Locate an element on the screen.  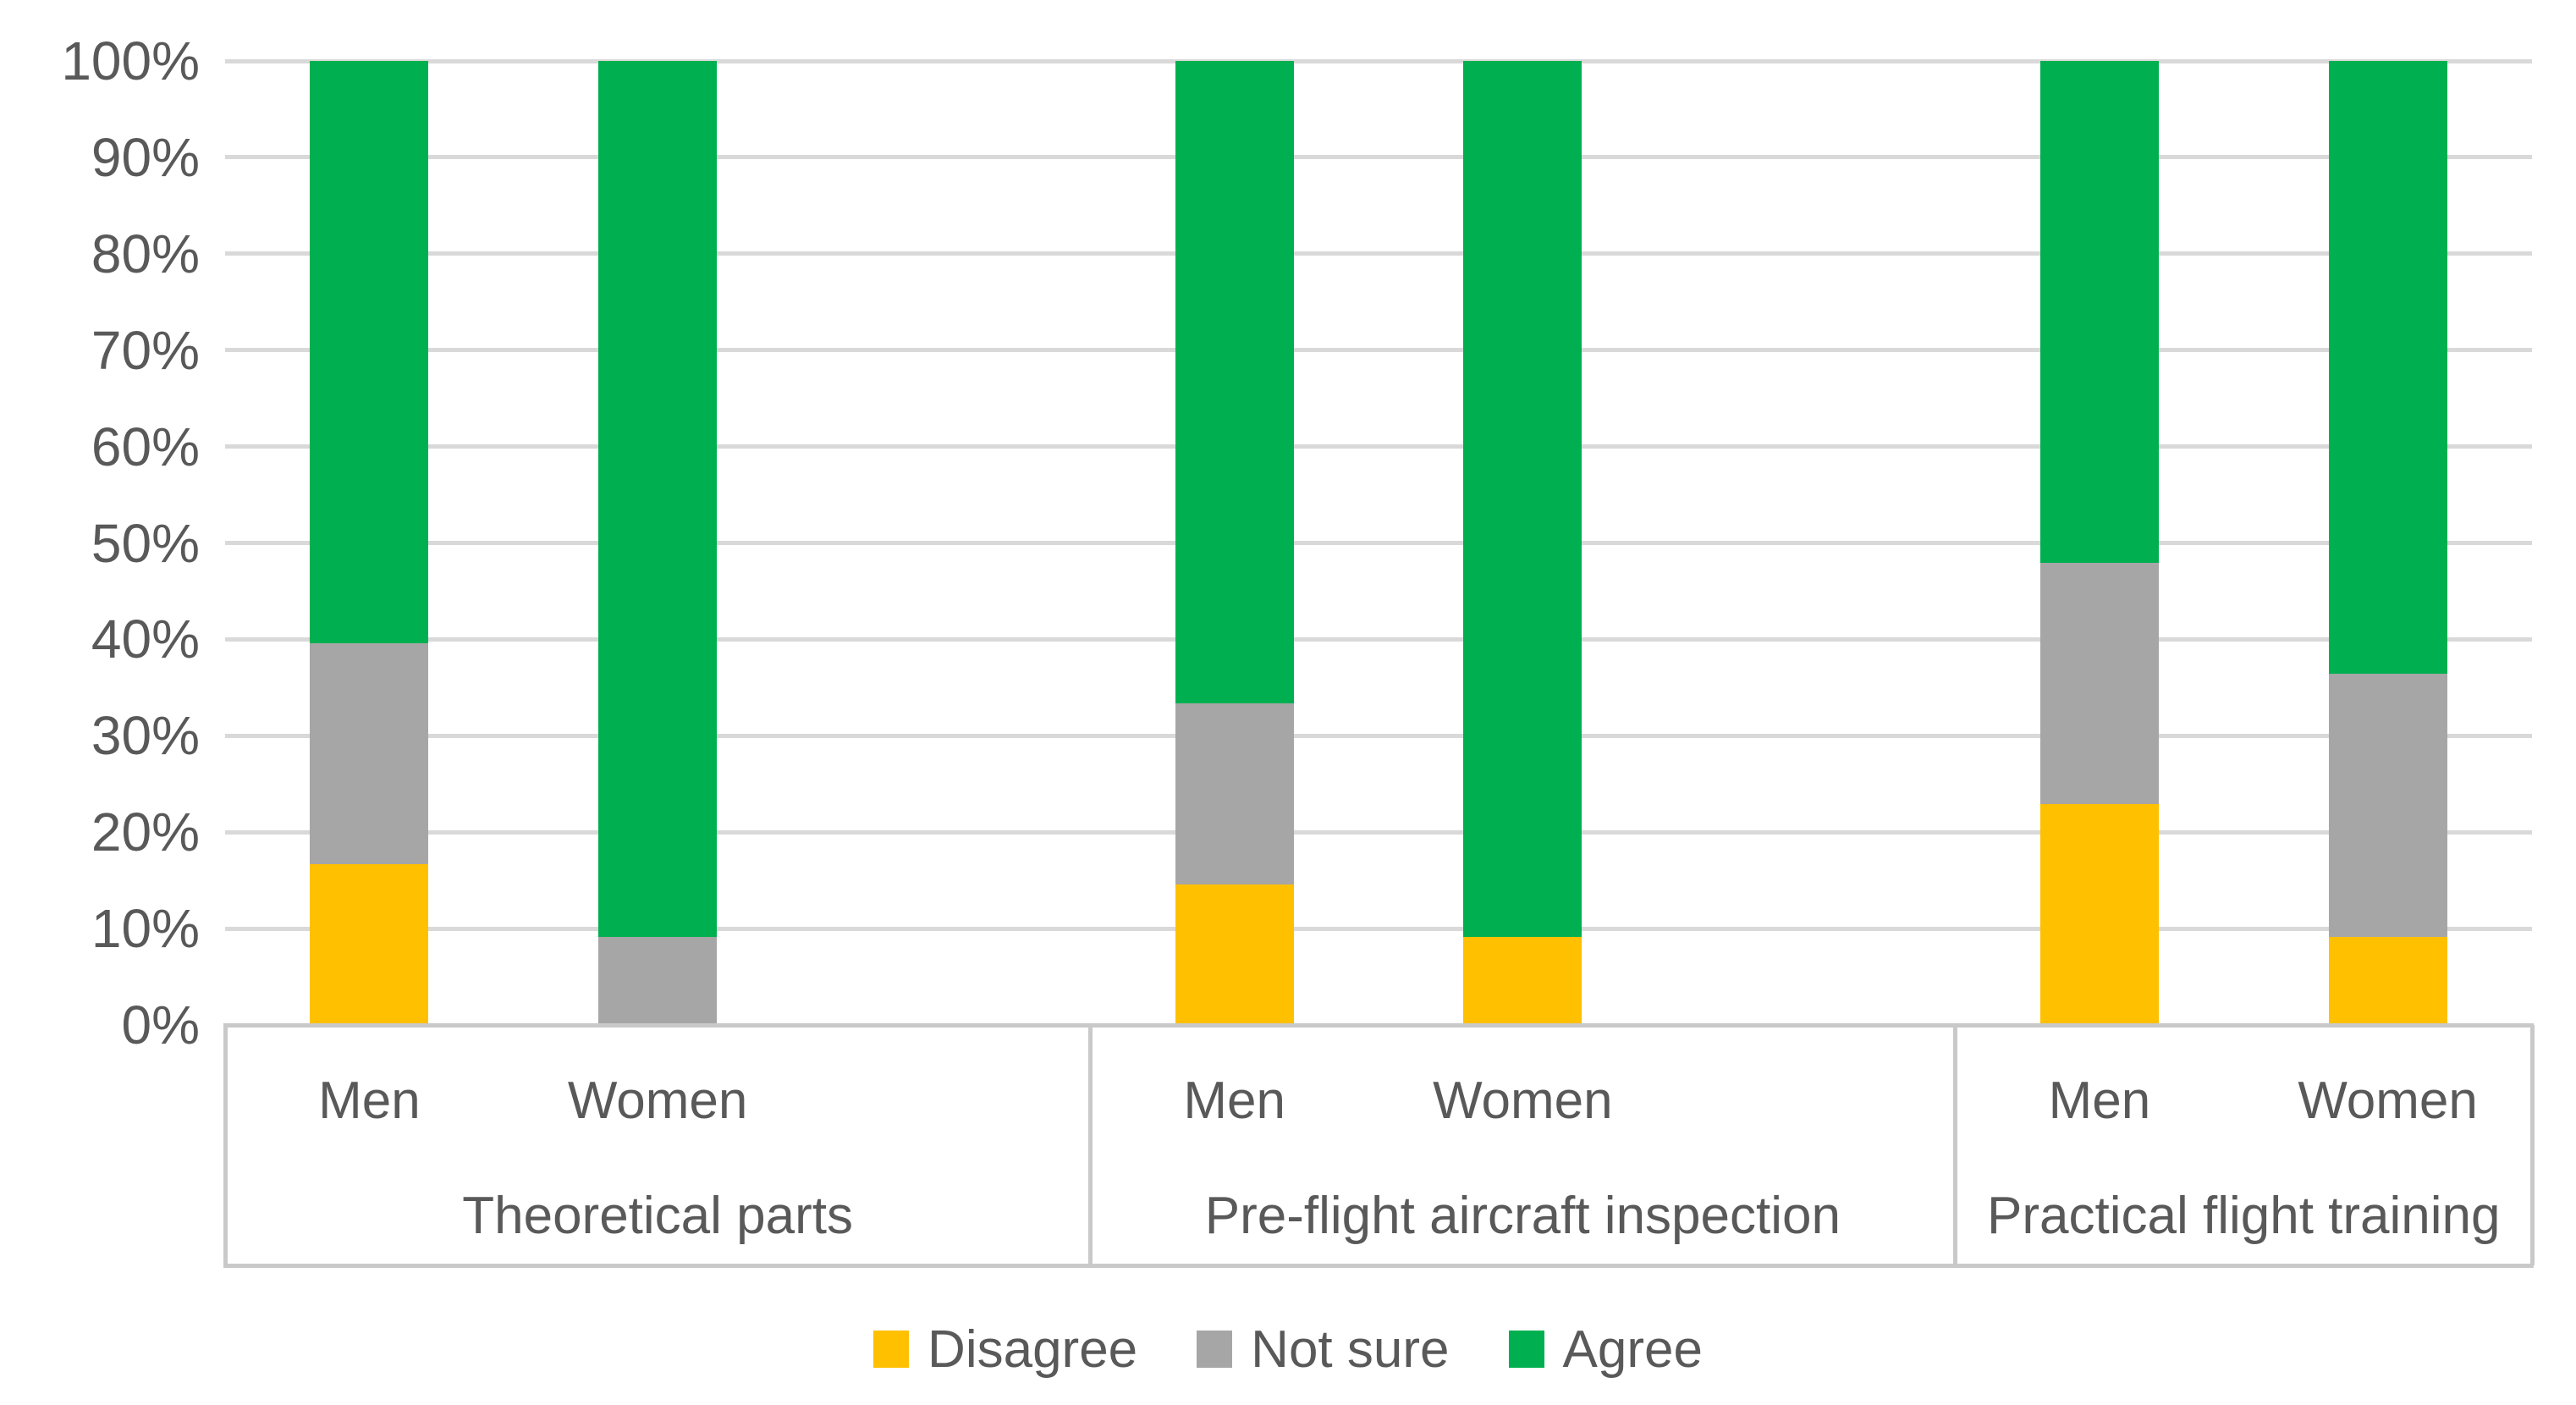
y-axis-tick-label: 90% is located at coordinates (145, 157).